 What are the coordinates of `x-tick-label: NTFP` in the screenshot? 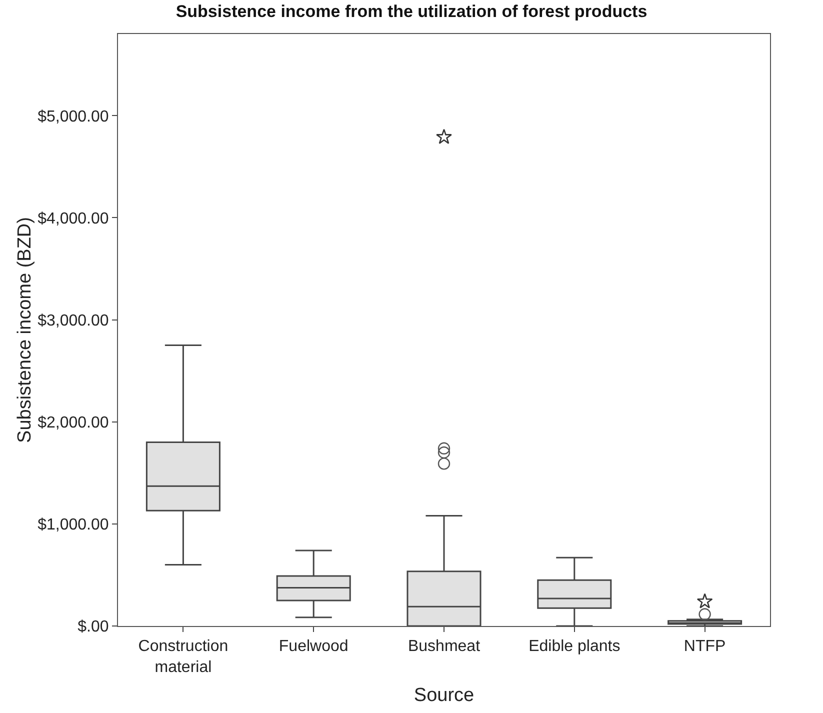 It's located at (705, 647).